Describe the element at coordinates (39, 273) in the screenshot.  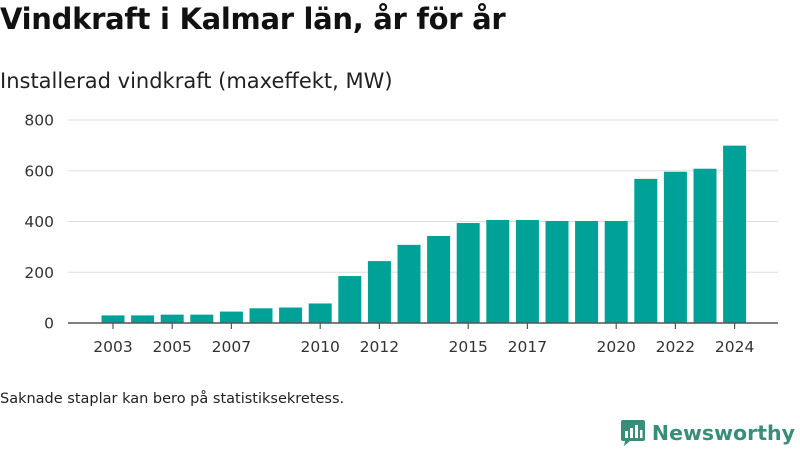
I see `y-tick-label: 200` at that location.